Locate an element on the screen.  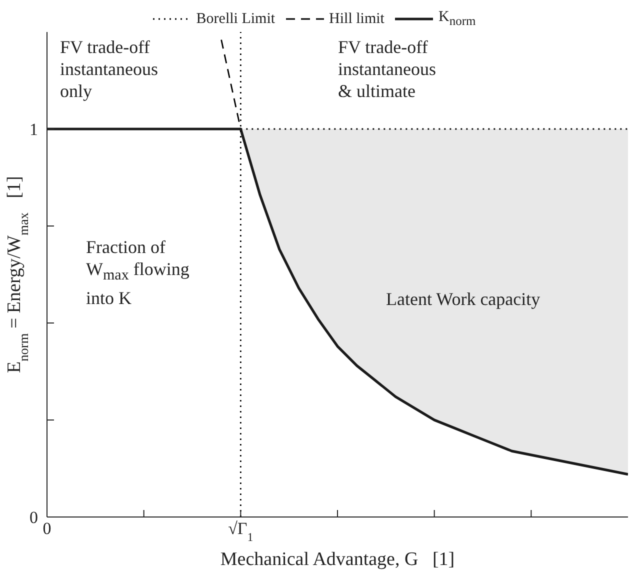
x-tick-label: √Γ$_{1}$ is located at coordinates (241, 531).